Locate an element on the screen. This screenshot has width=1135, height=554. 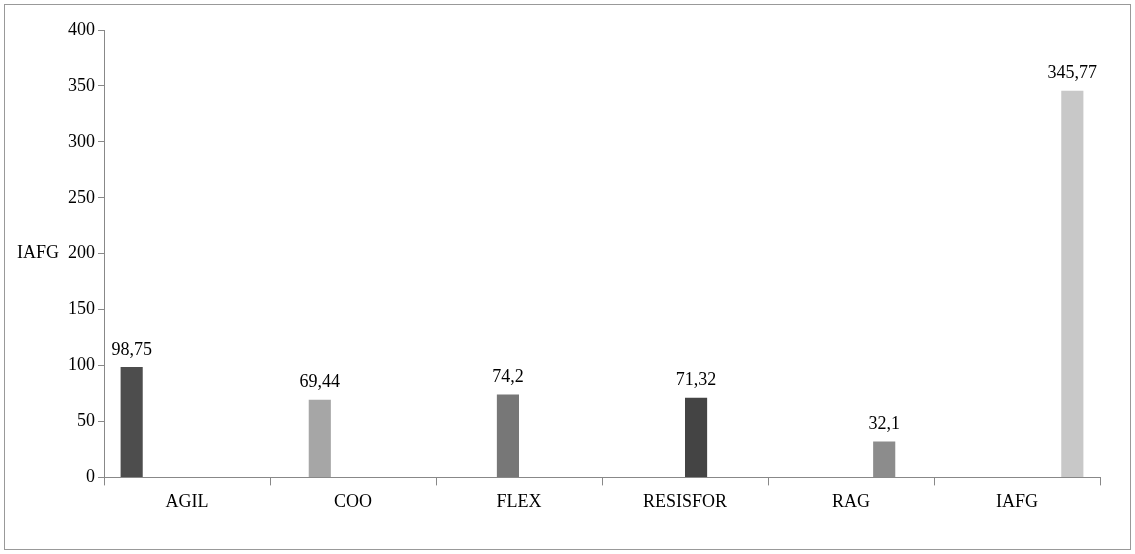
data-label: 345,77 is located at coordinates (1072, 72).